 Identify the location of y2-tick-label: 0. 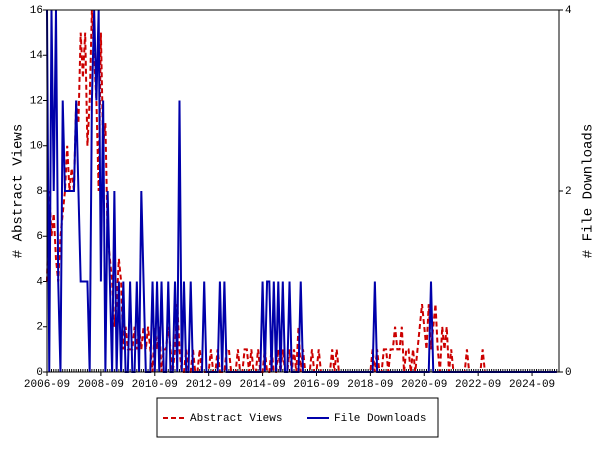
(568, 373).